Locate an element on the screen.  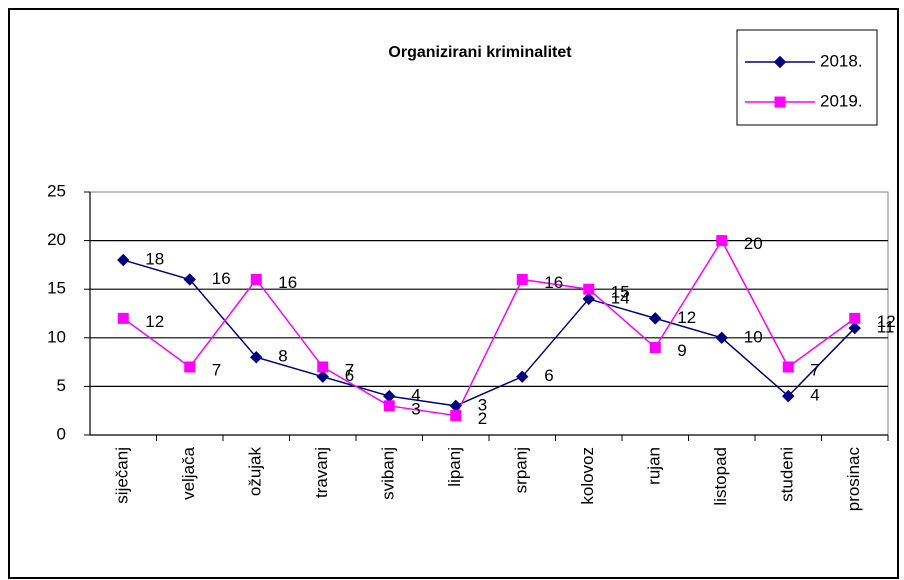
y-tick-label: 5 is located at coordinates (61, 385).